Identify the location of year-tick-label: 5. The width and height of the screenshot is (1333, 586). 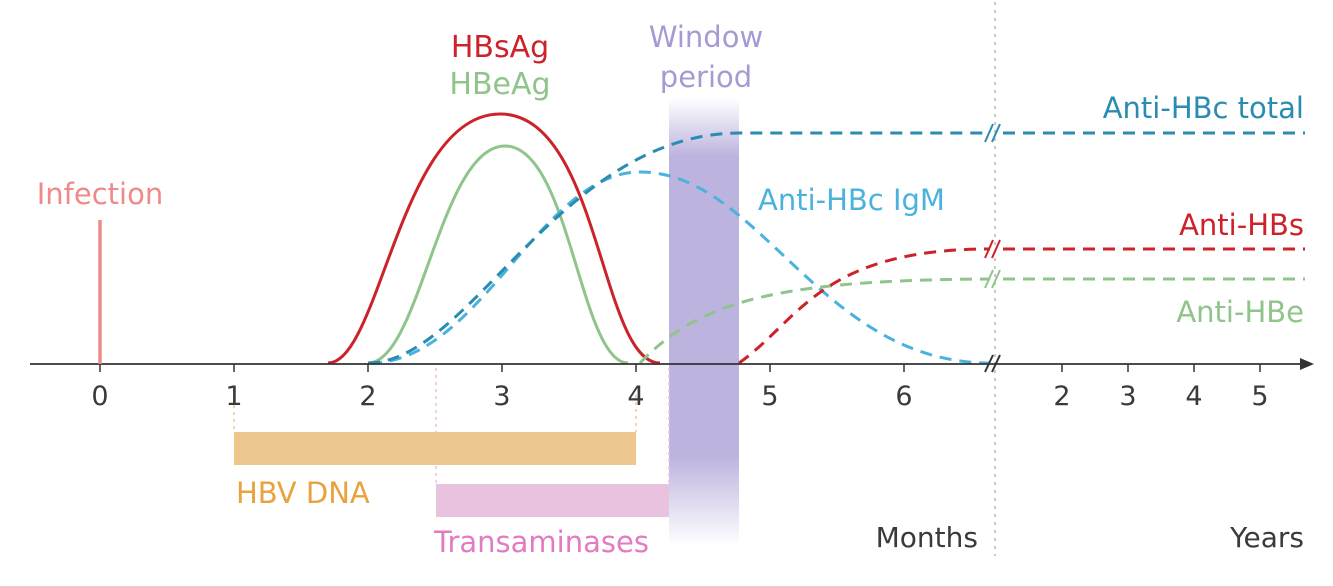
(1259, 396).